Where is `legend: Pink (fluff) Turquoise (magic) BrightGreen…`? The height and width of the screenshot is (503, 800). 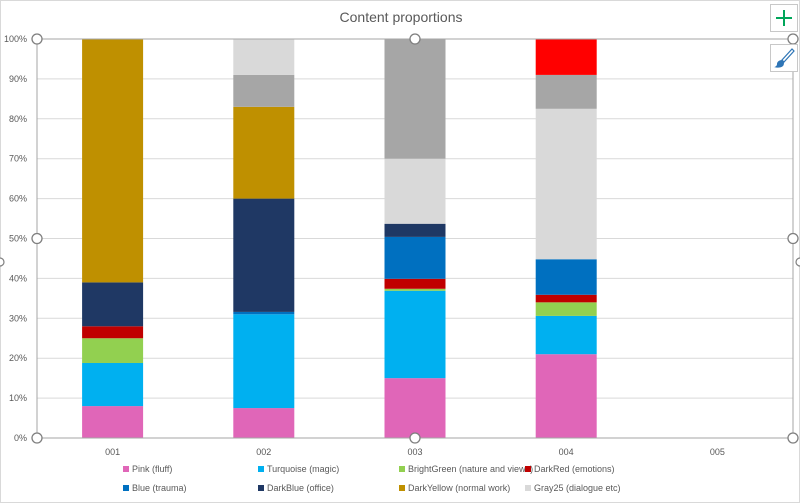 legend: Pink (fluff) Turquoise (magic) BrightGreen… is located at coordinates (372, 478).